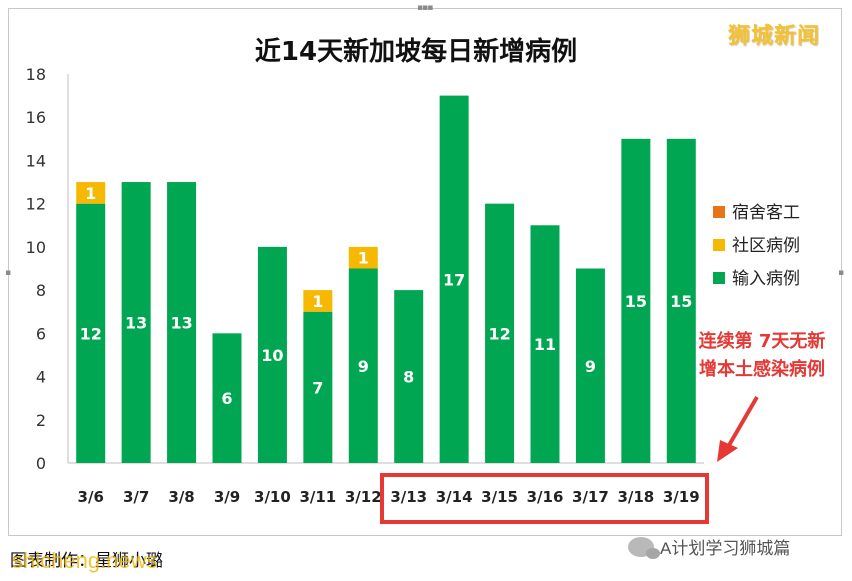 The width and height of the screenshot is (852, 581). What do you see at coordinates (41, 290) in the screenshot?
I see `y-tick-label: 8` at bounding box center [41, 290].